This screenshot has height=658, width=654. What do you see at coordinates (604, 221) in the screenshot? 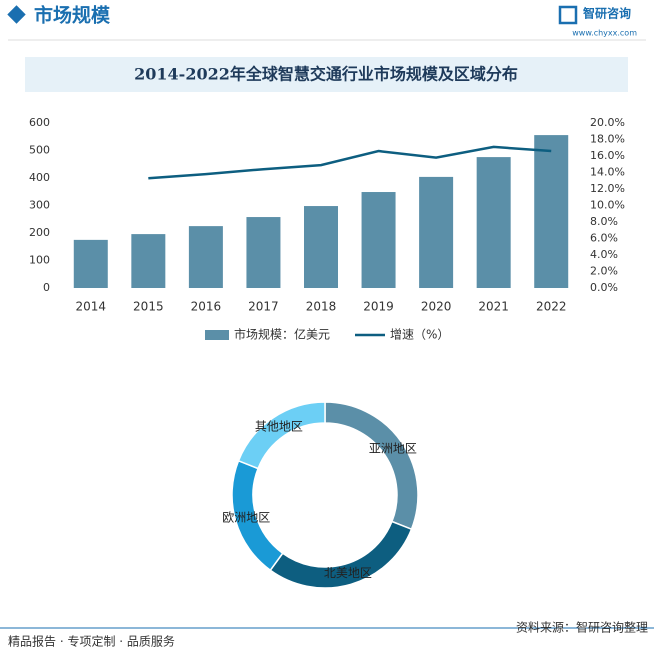
I see `y2-tick-label: 8.0%` at bounding box center [604, 221].